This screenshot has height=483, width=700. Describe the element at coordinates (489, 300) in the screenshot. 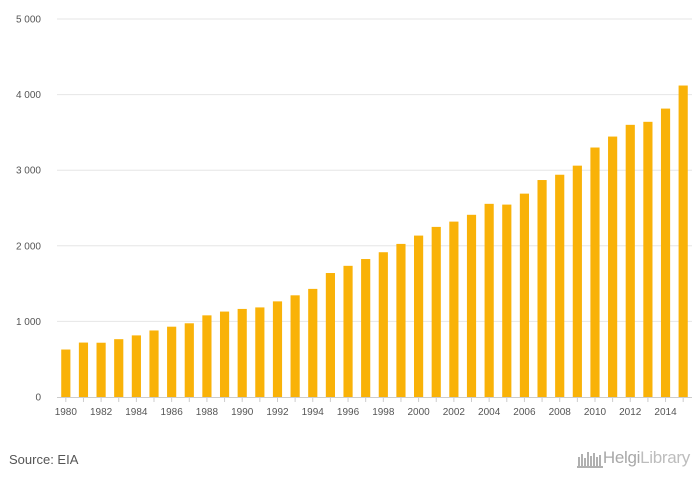

I see `bar-2004` at that location.